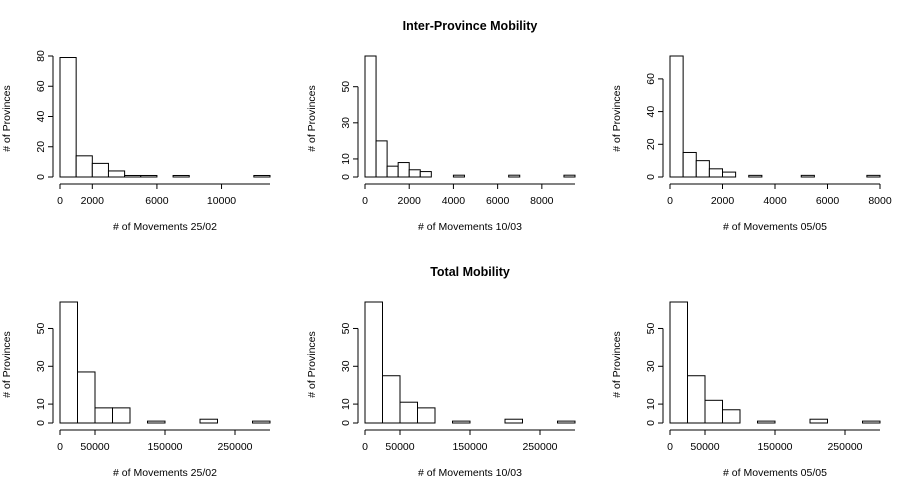 Image resolution: width=914 pixels, height=492 pixels. What do you see at coordinates (221, 201) in the screenshot?
I see `x-tick-label: 10000` at bounding box center [221, 201].